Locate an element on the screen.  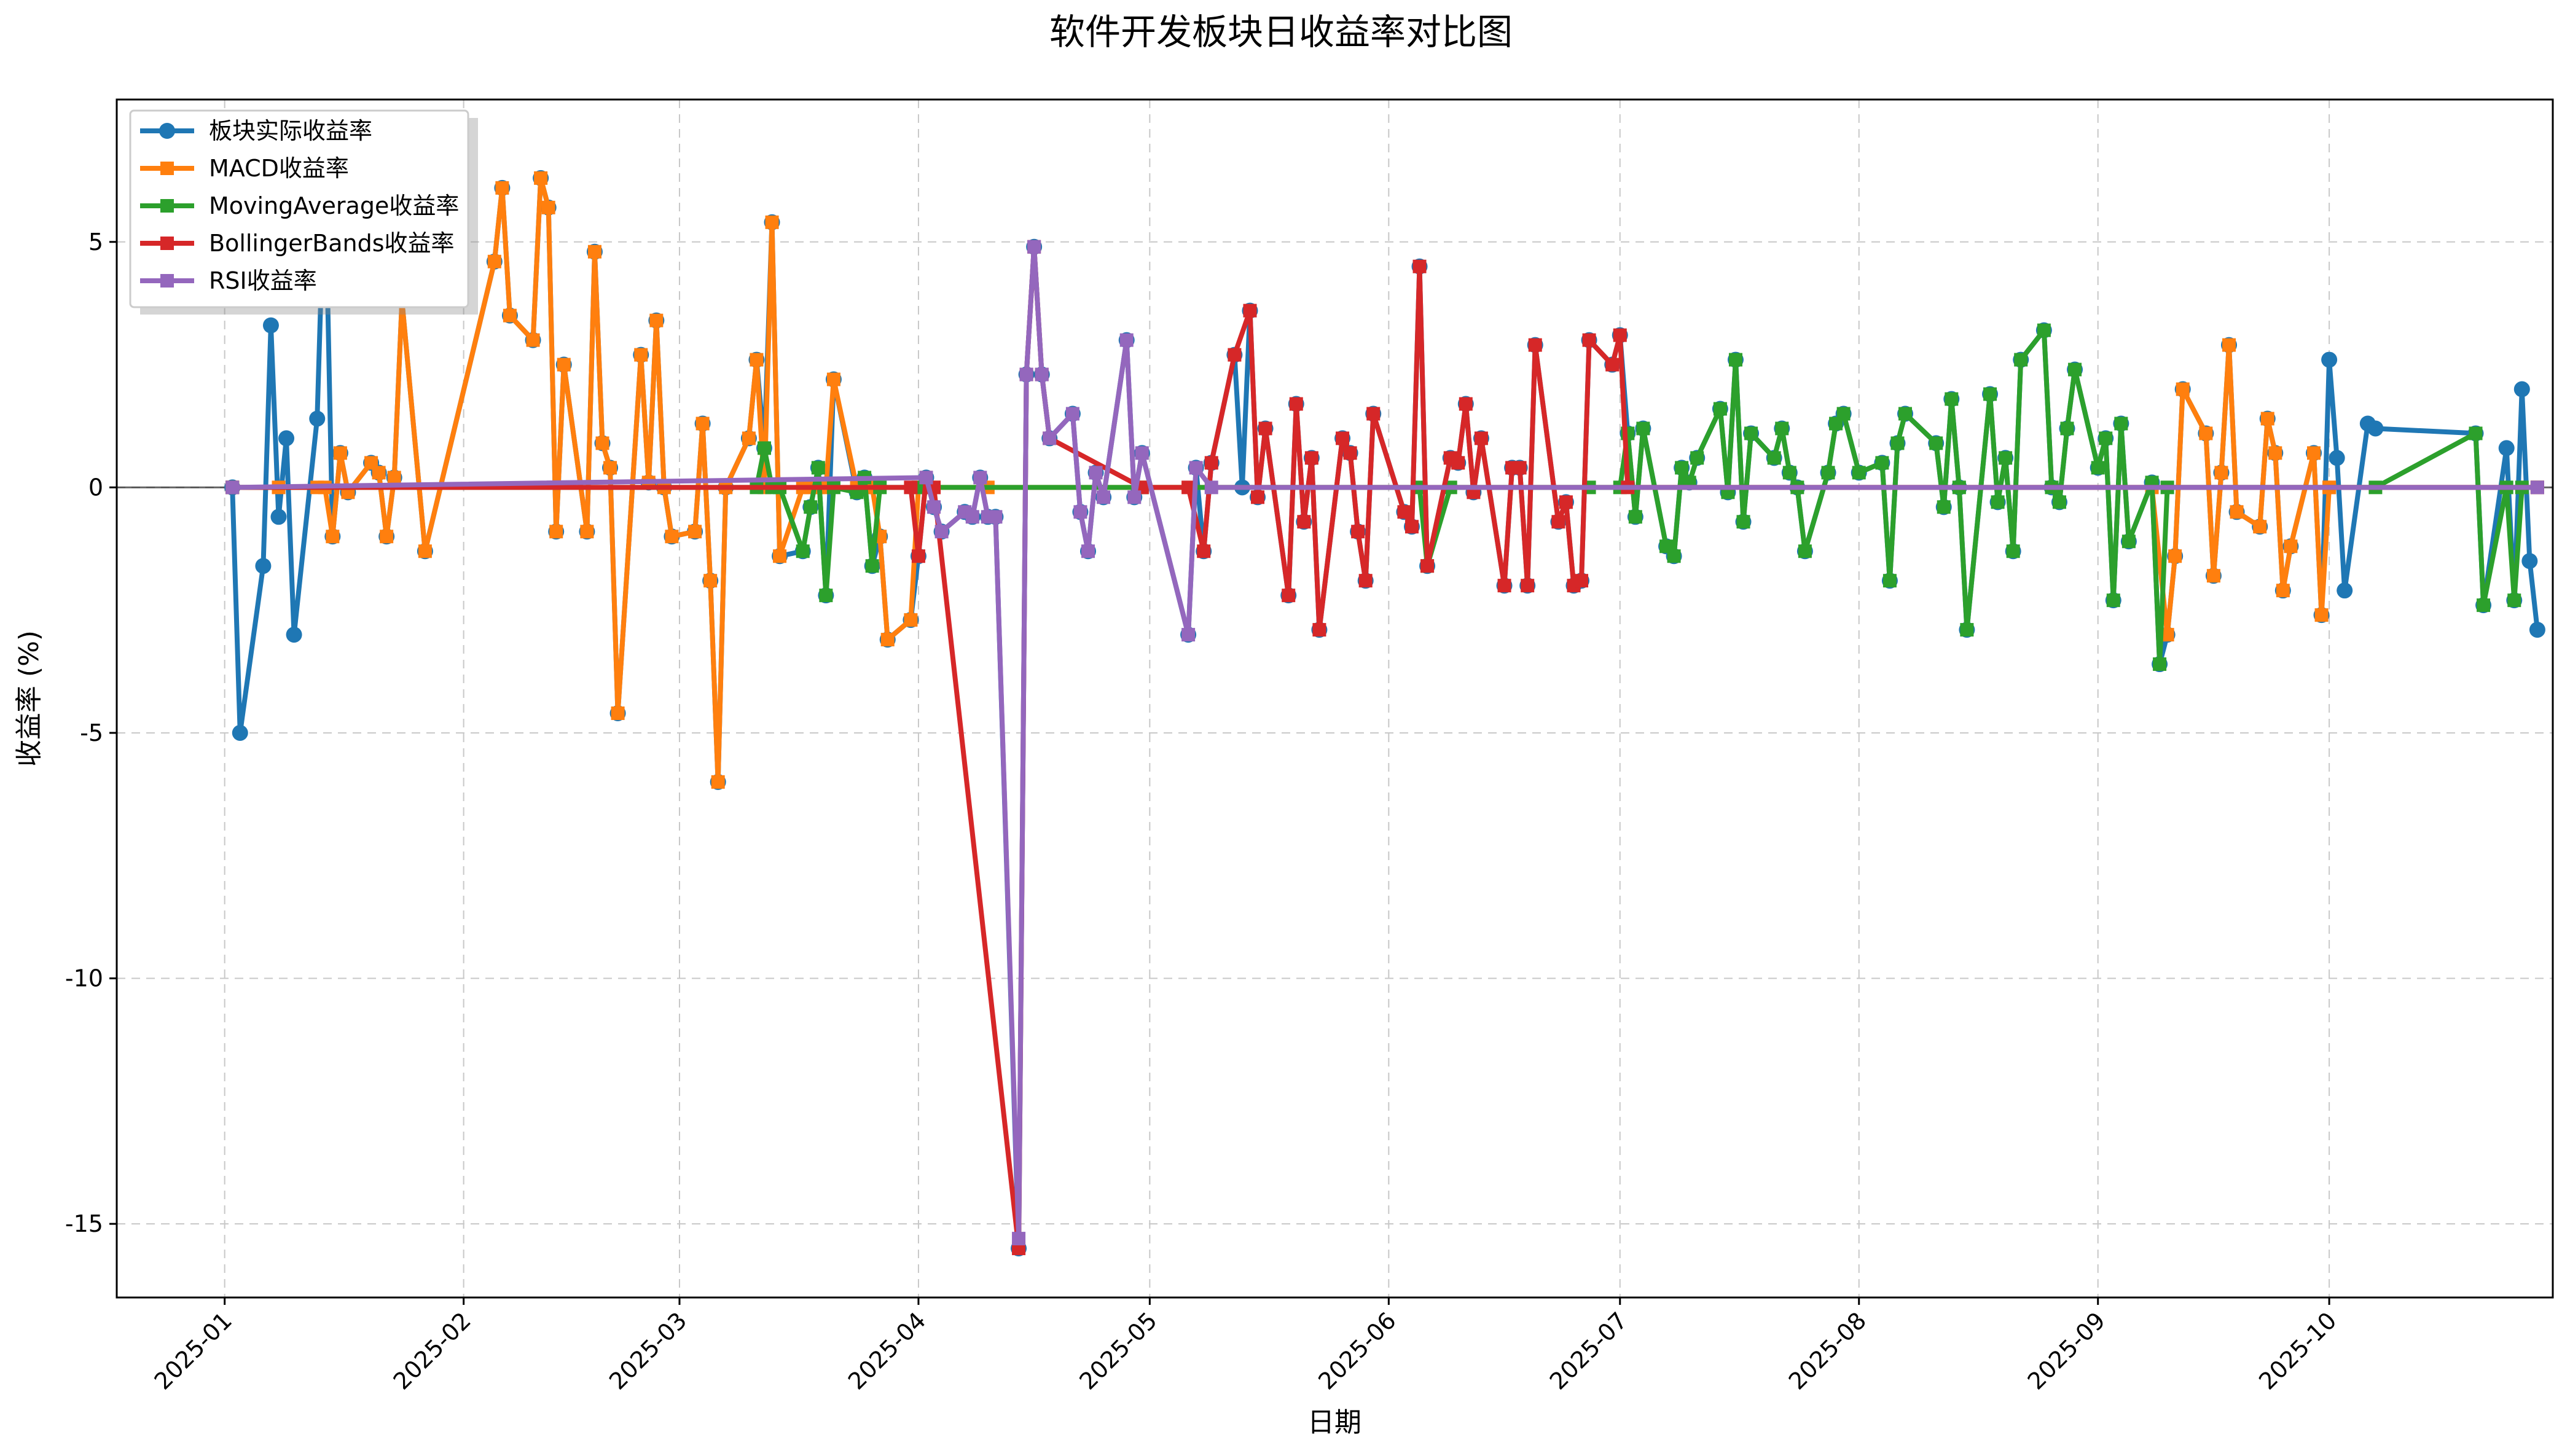
x-tick-label: 2025-10 is located at coordinates (2297, 1351).